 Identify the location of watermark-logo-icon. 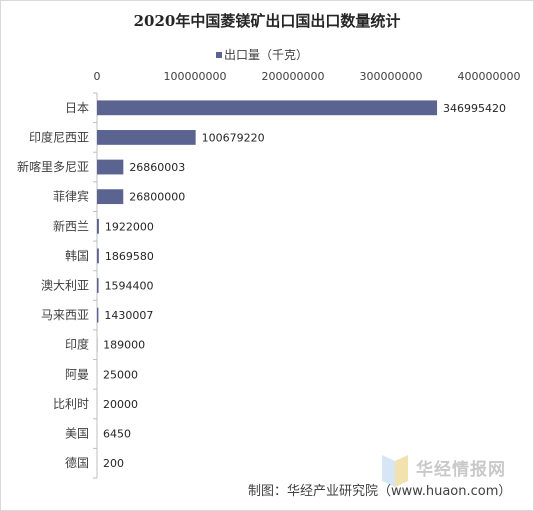
(395, 471).